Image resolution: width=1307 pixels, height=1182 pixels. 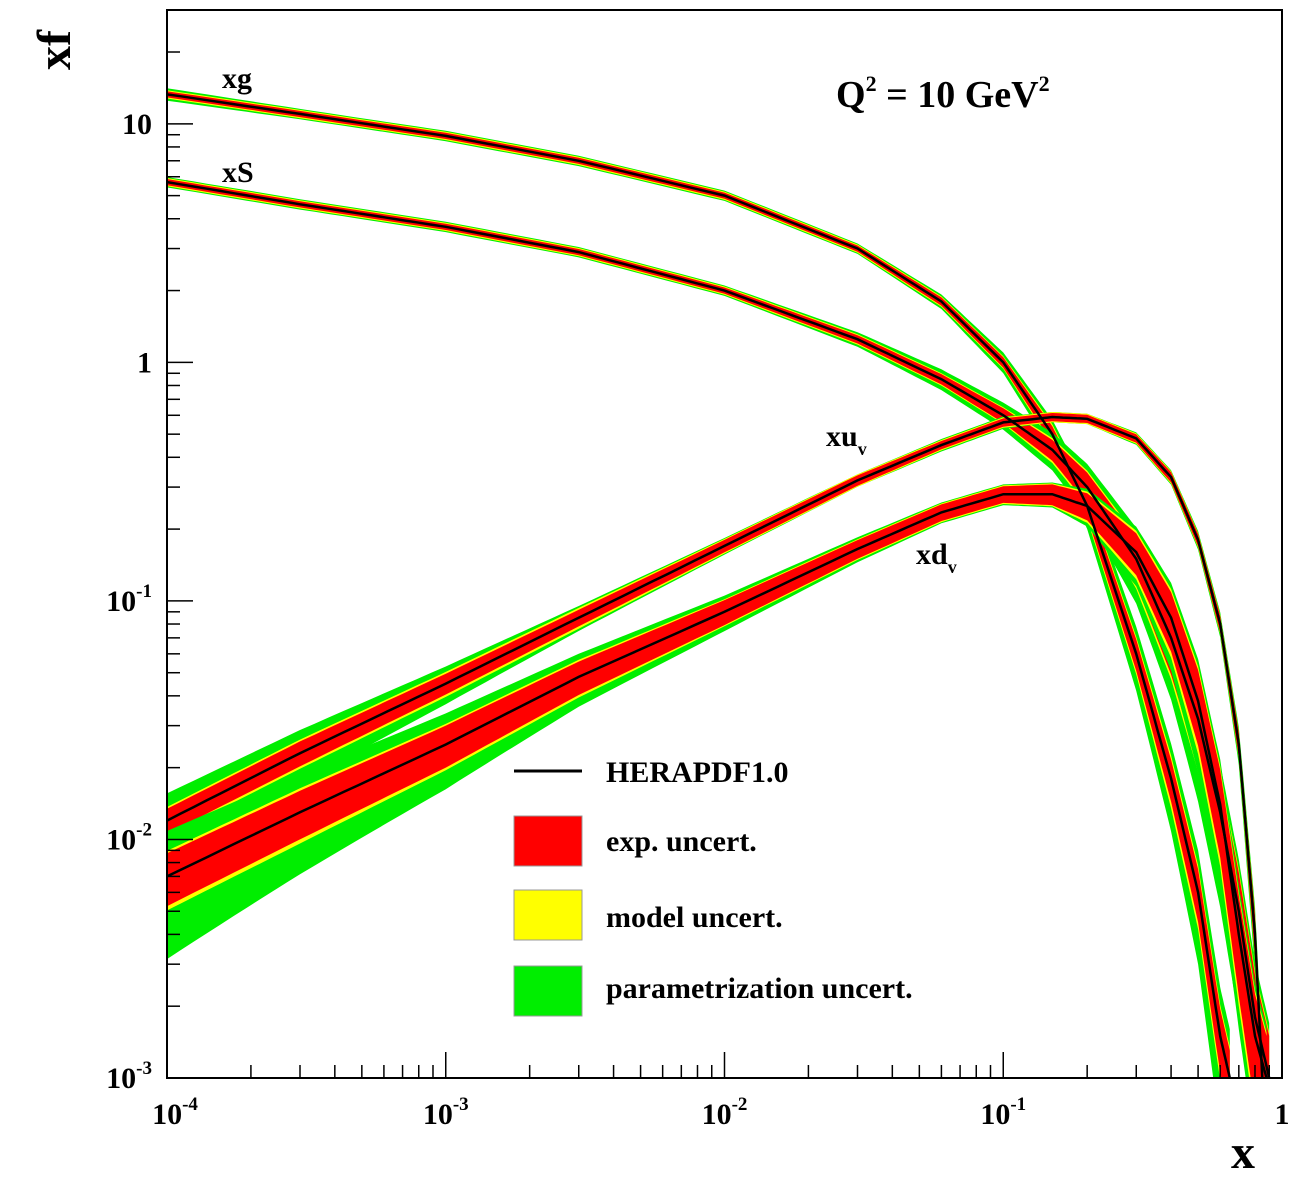 What do you see at coordinates (1003, 1112) in the screenshot?
I see `x-tick-label: 10⁻¹` at bounding box center [1003, 1112].